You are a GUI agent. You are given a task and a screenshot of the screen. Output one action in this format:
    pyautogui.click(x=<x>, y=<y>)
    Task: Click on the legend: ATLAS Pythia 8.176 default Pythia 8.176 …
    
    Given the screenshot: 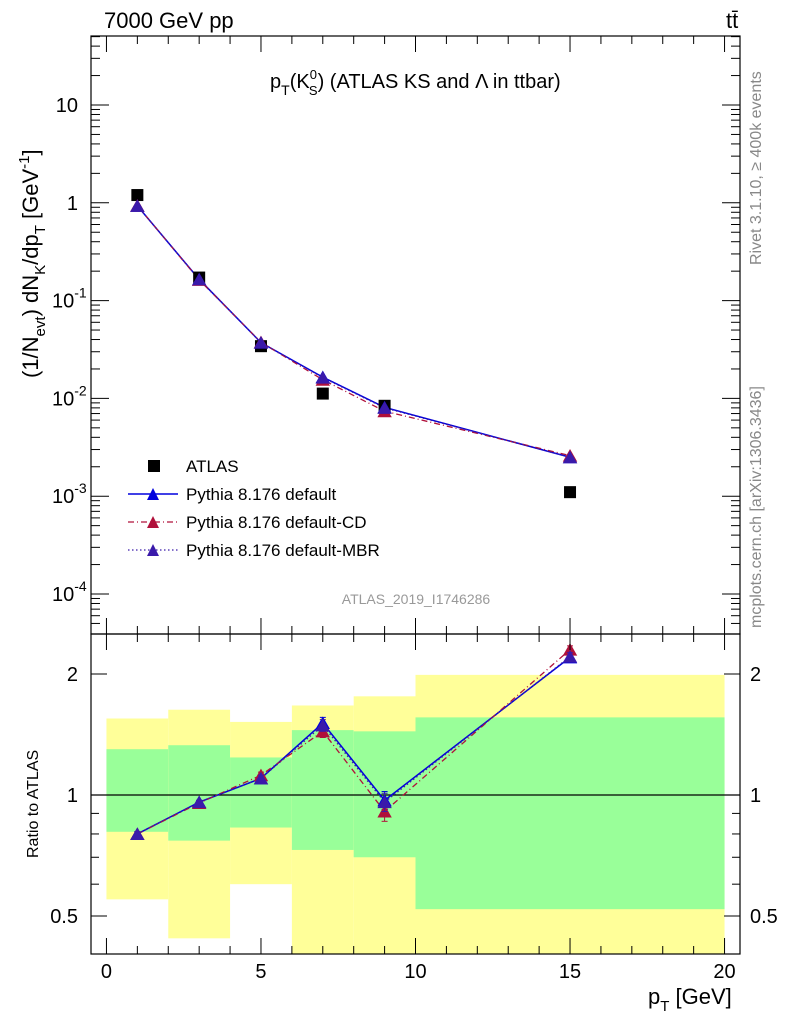 What is the action you would take?
    pyautogui.click(x=254, y=508)
    